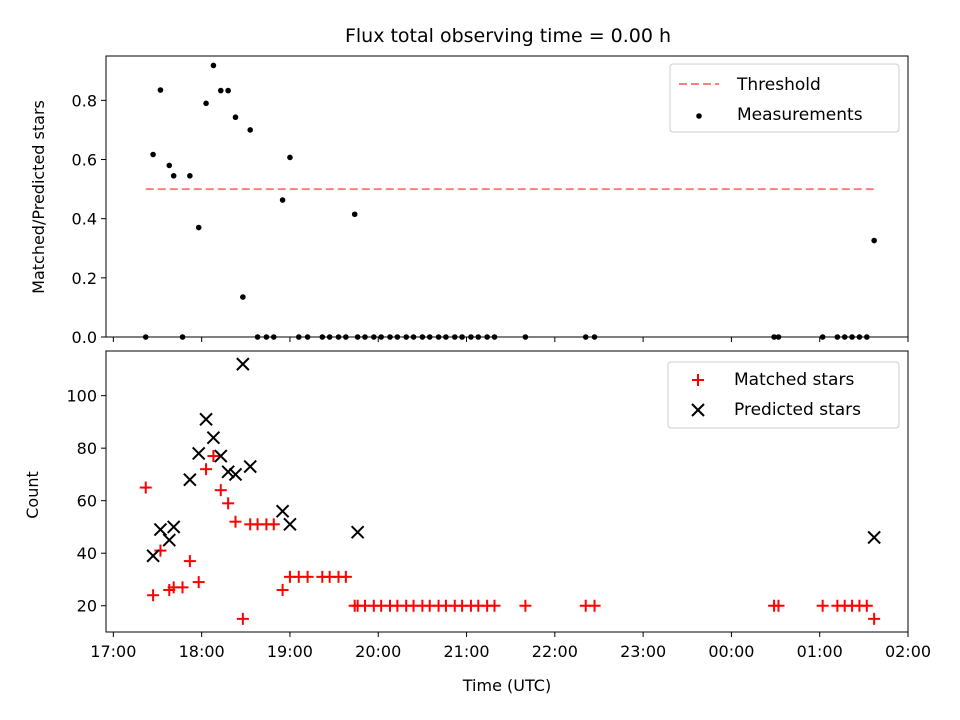 This screenshot has width=960, height=720. Describe the element at coordinates (84, 160) in the screenshot. I see `top-y-tick-label: 0.6` at that location.